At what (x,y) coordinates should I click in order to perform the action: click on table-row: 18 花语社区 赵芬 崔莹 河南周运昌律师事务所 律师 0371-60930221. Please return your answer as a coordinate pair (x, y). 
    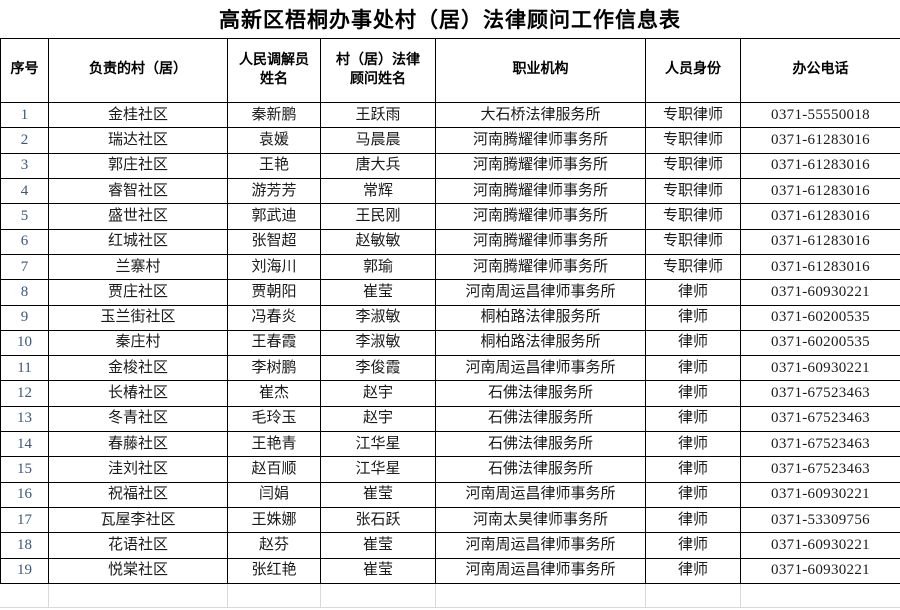
    Looking at the image, I should click on (450, 545).